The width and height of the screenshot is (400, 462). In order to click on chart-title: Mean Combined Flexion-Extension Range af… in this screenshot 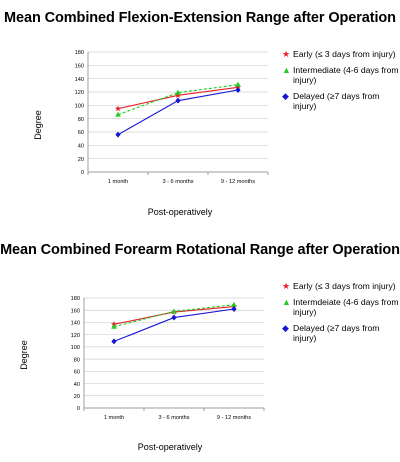, I will do `click(200, 18)`.